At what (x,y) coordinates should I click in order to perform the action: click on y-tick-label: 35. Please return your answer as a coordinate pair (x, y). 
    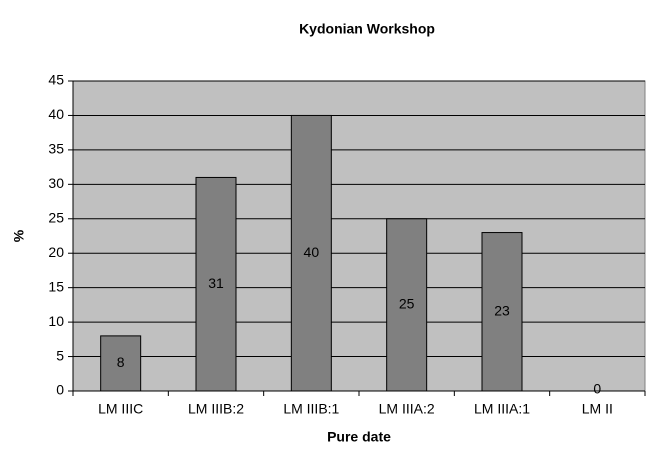
    Looking at the image, I should click on (56, 149).